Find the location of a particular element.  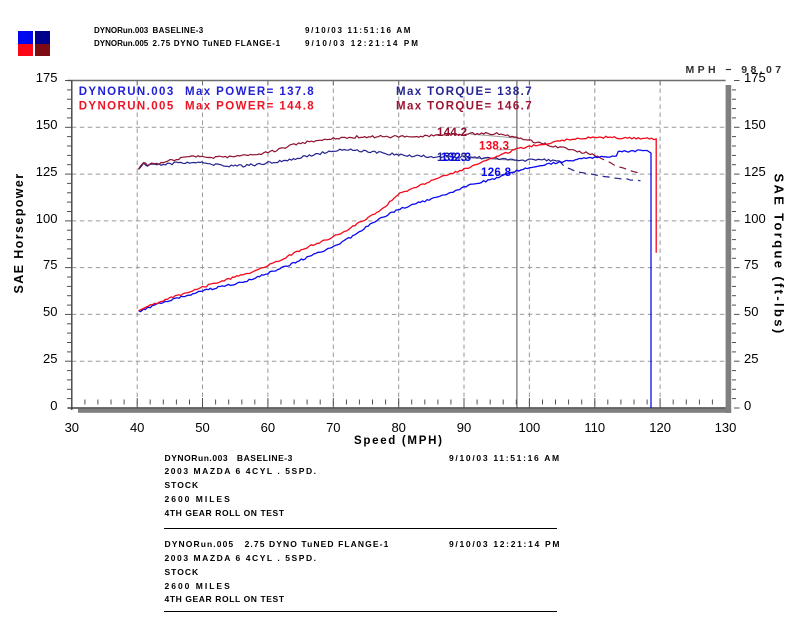

svg-text: DYNORUN.003 is located at coordinates (127, 92).